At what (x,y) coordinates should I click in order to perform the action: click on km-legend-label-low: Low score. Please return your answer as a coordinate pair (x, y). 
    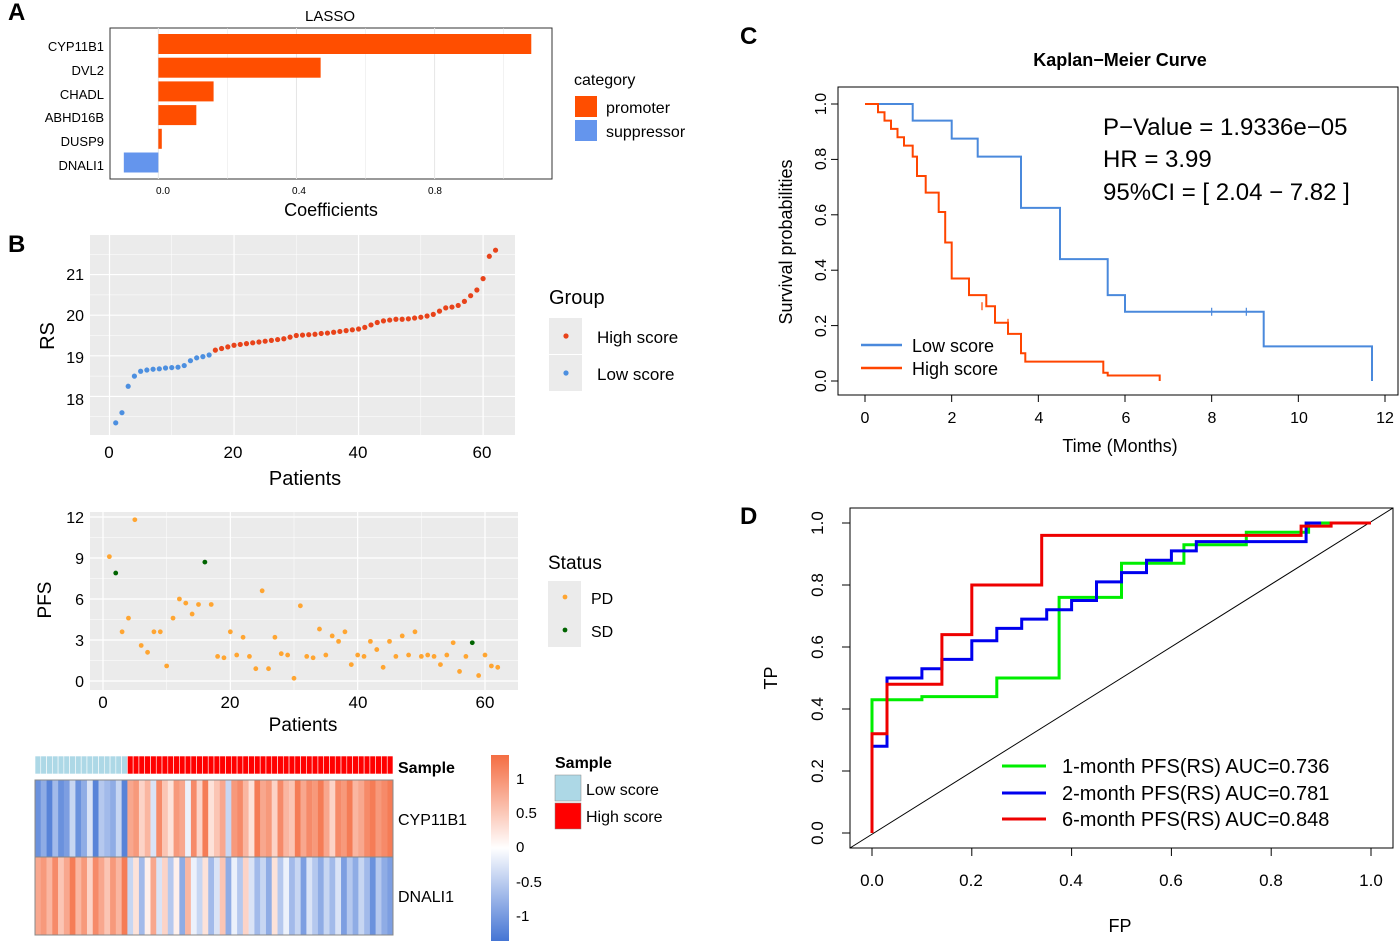
    Looking at the image, I should click on (953, 346).